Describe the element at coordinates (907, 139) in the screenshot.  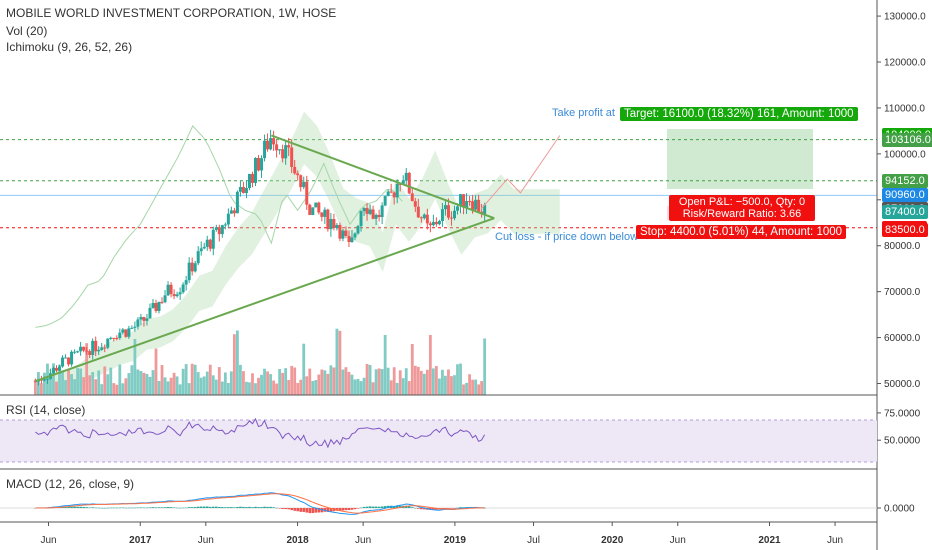
I see `price-tag: 103106.0` at that location.